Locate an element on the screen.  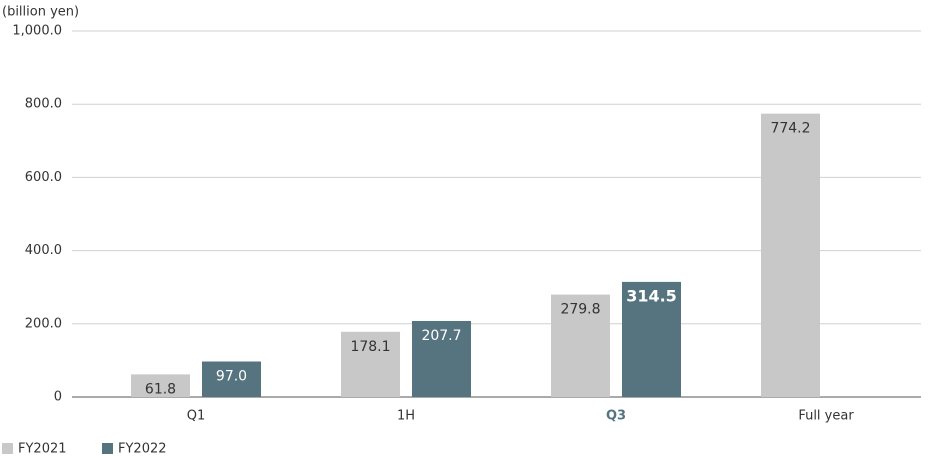
y-tick-label: 400.0 is located at coordinates (43, 250).